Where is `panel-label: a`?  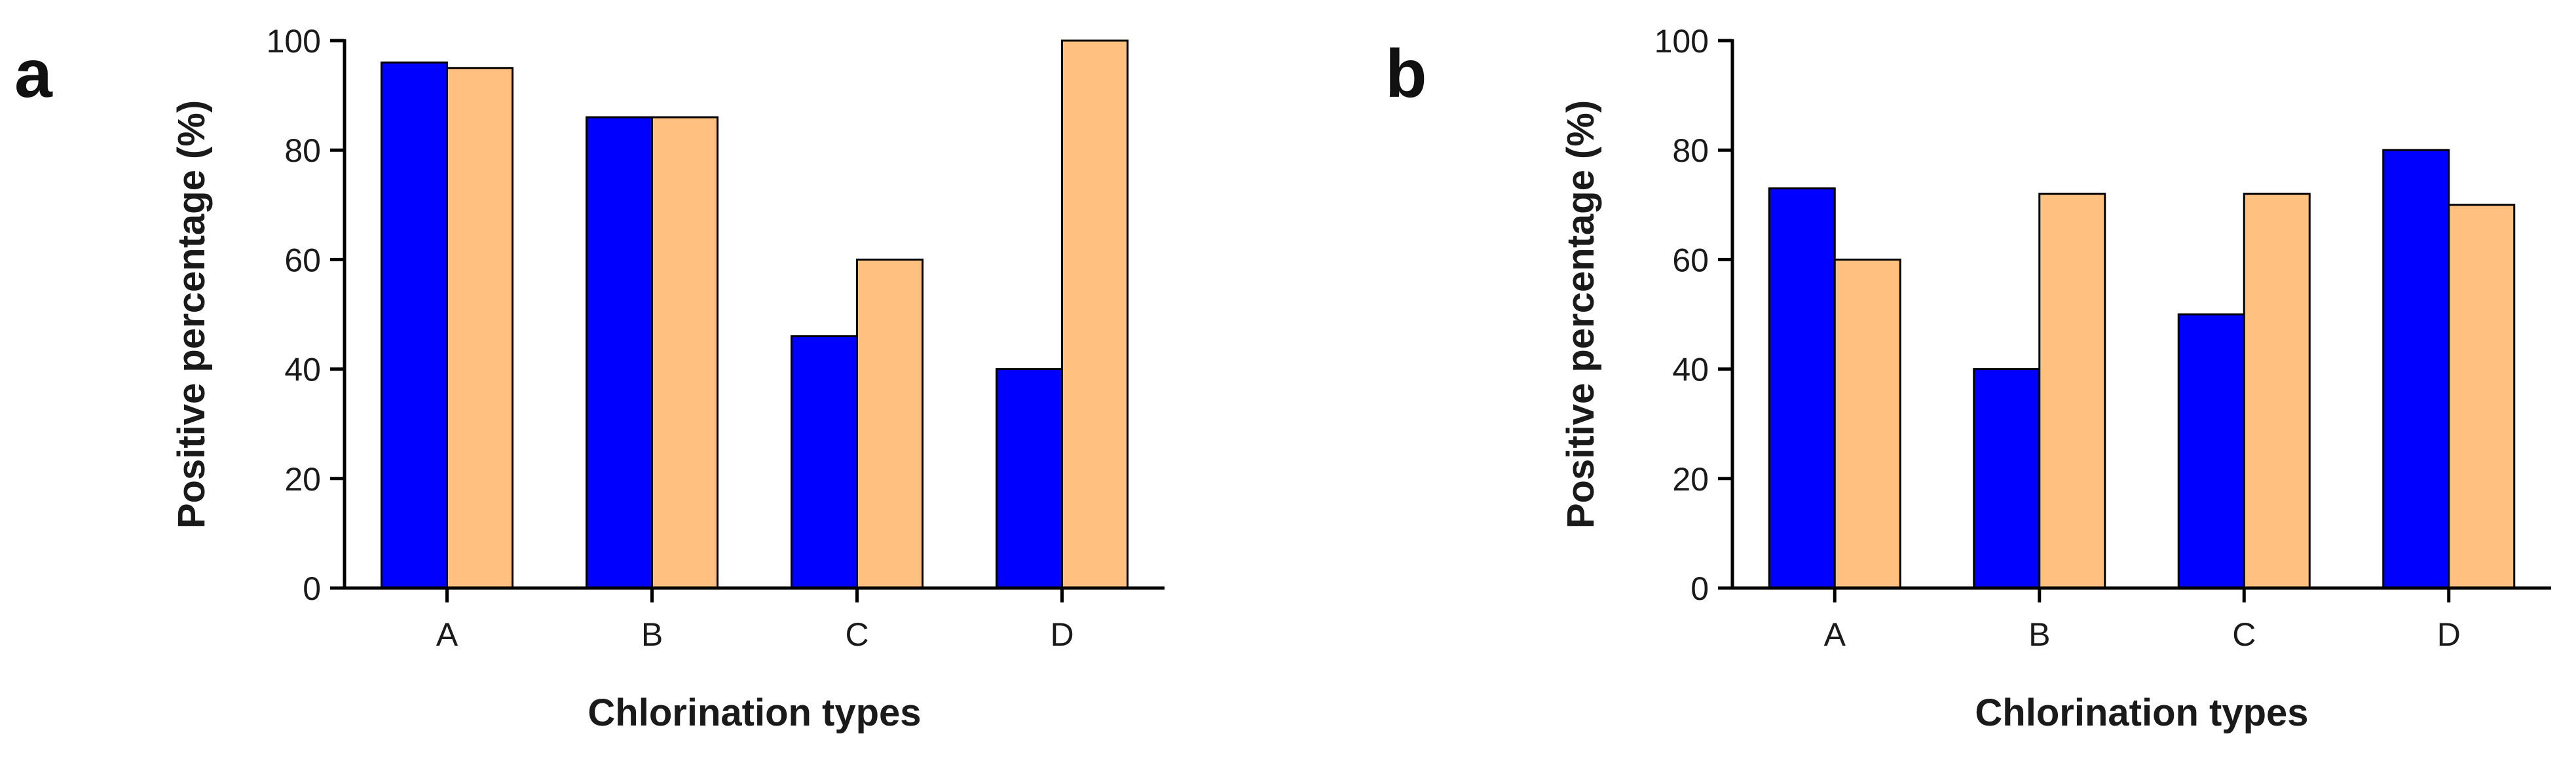 panel-label: a is located at coordinates (33, 74).